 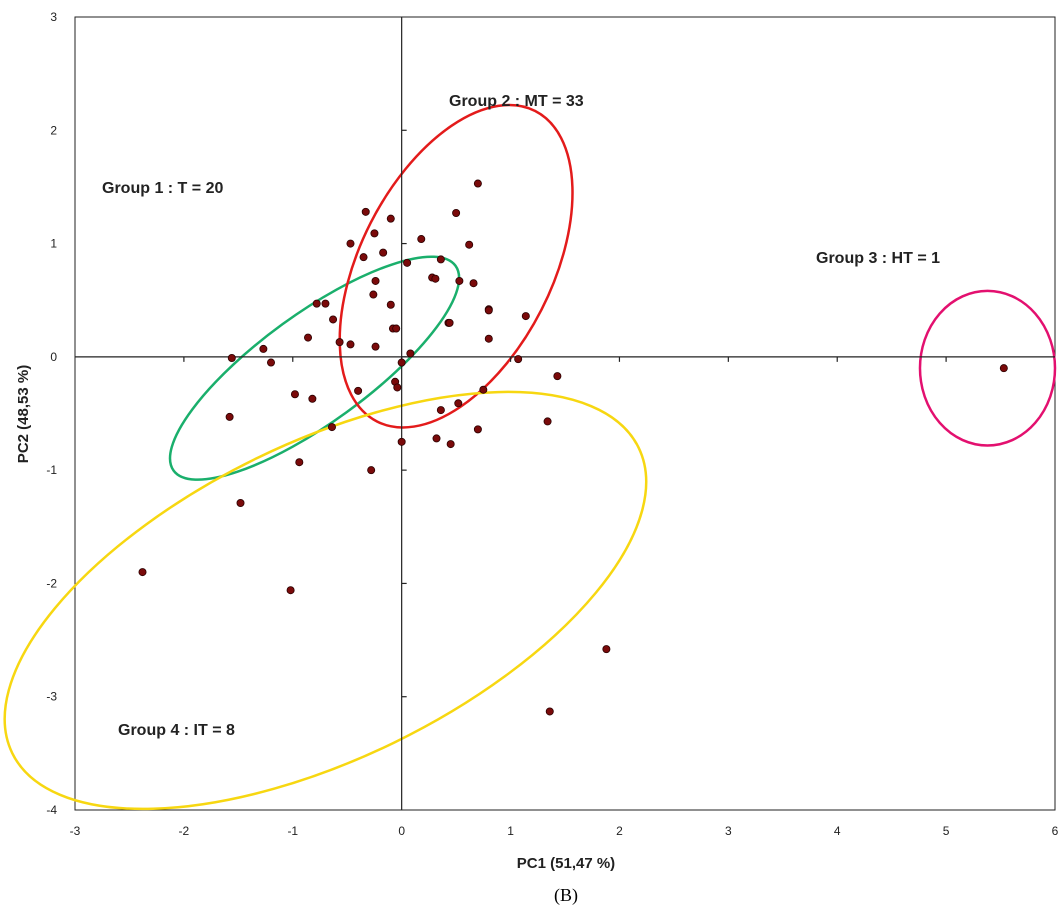 What do you see at coordinates (176, 730) in the screenshot?
I see `group-4-label: Group 4 : IT = 8` at bounding box center [176, 730].